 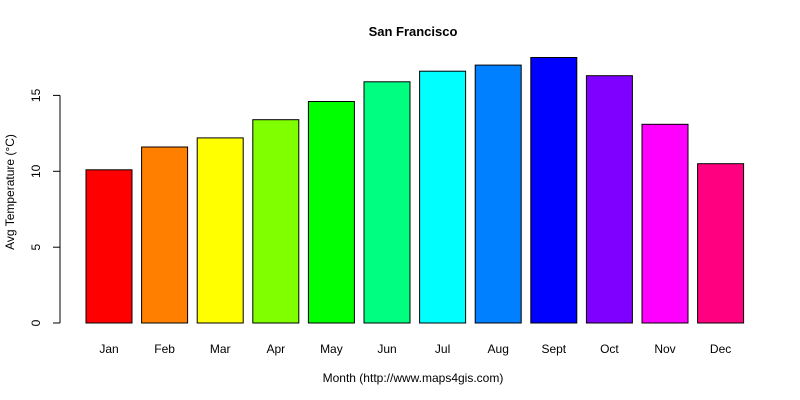 I want to click on y-tick-label-0: 0, so click(x=36, y=322).